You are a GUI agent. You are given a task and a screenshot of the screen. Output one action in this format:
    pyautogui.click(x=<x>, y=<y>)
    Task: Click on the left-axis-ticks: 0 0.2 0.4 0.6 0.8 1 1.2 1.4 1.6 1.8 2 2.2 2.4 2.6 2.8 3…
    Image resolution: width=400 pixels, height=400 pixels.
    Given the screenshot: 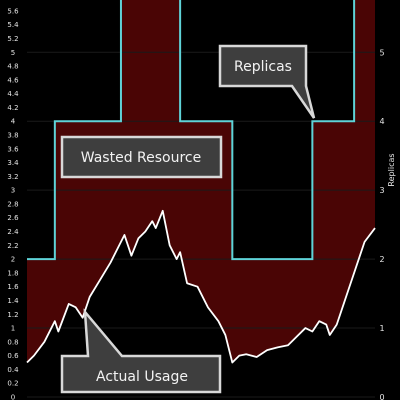 What is the action you would take?
    pyautogui.click(x=13, y=203)
    